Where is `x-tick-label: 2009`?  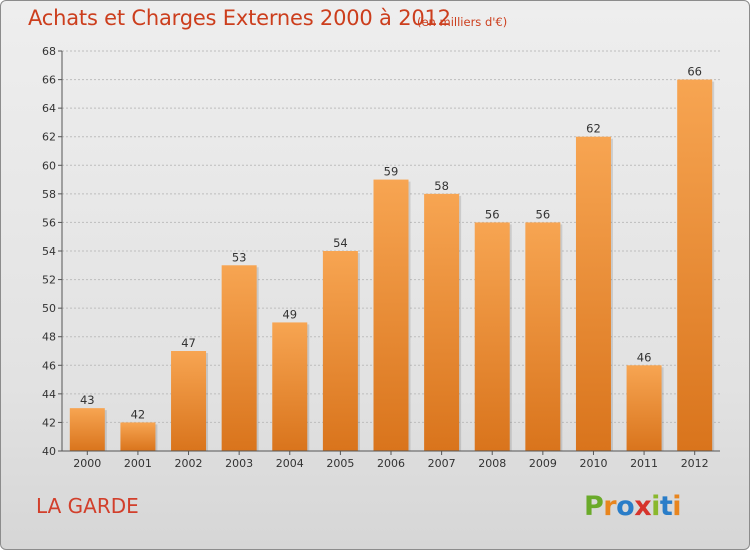
x-tick-label: 2009 is located at coordinates (543, 463).